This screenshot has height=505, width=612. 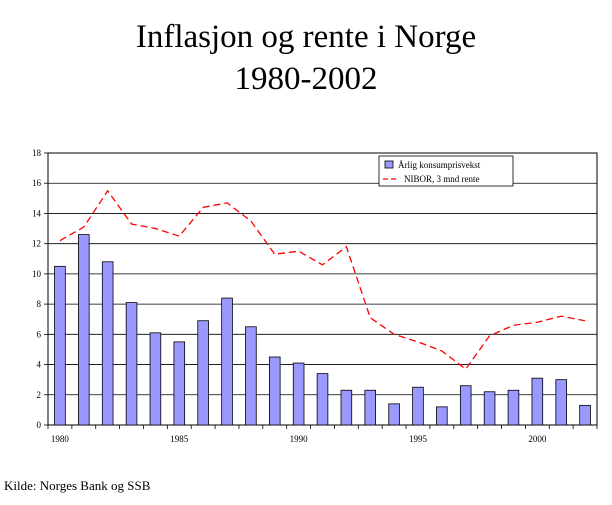 What do you see at coordinates (561, 402) in the screenshot?
I see `bar-2001` at bounding box center [561, 402].